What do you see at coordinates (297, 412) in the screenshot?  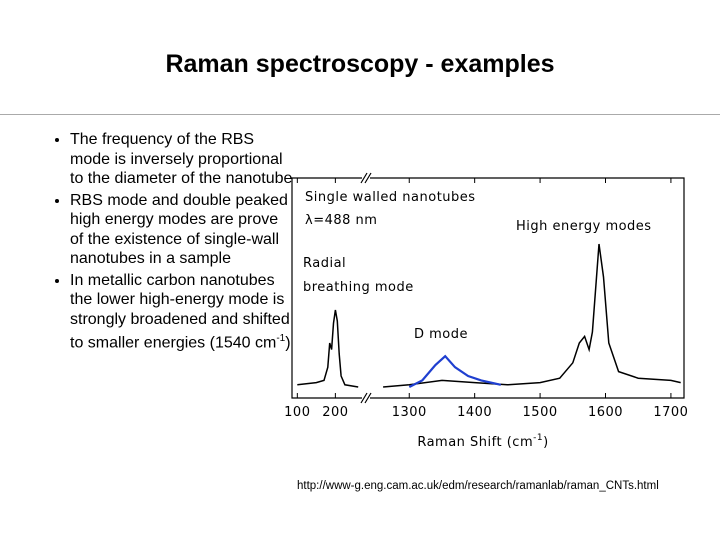 I see `x-tick-label: 100` at bounding box center [297, 412].